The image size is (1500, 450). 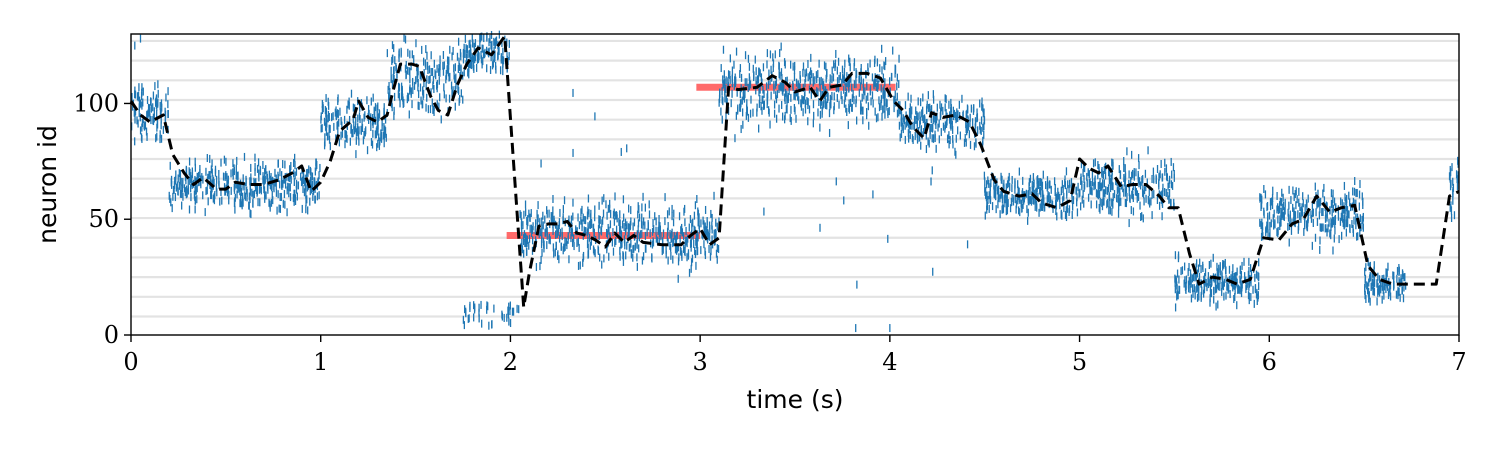 I want to click on x-tick-label: 4, so click(x=889, y=362).